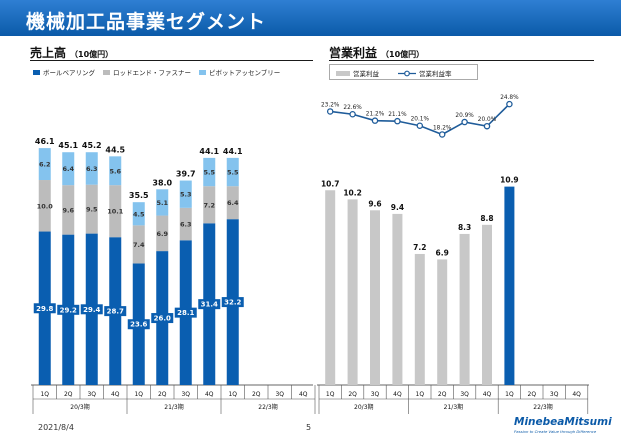  I want to click on sales-total-1: 45.1, so click(68, 145).